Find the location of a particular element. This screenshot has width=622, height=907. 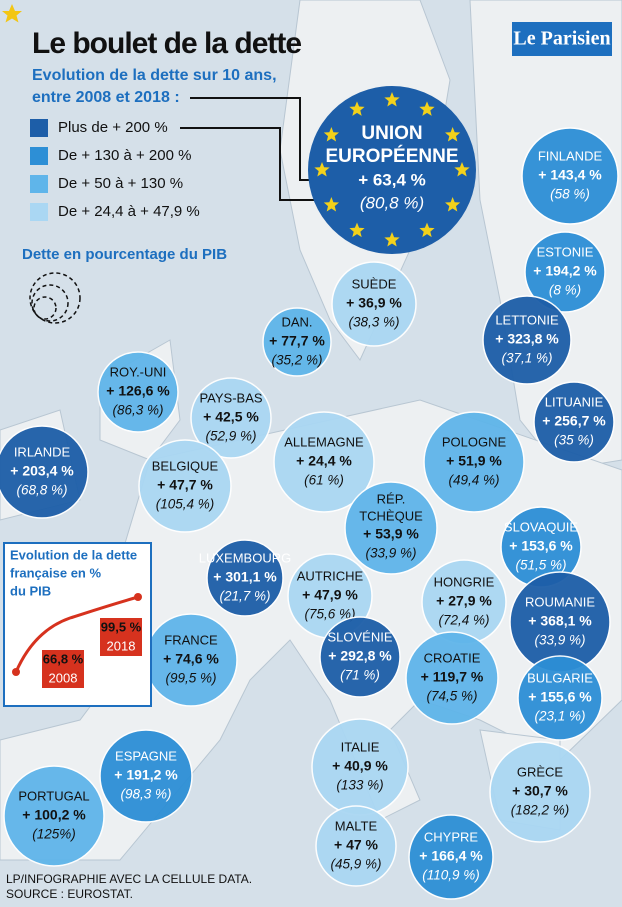

country-growth: + 36,9 % is located at coordinates (374, 303).